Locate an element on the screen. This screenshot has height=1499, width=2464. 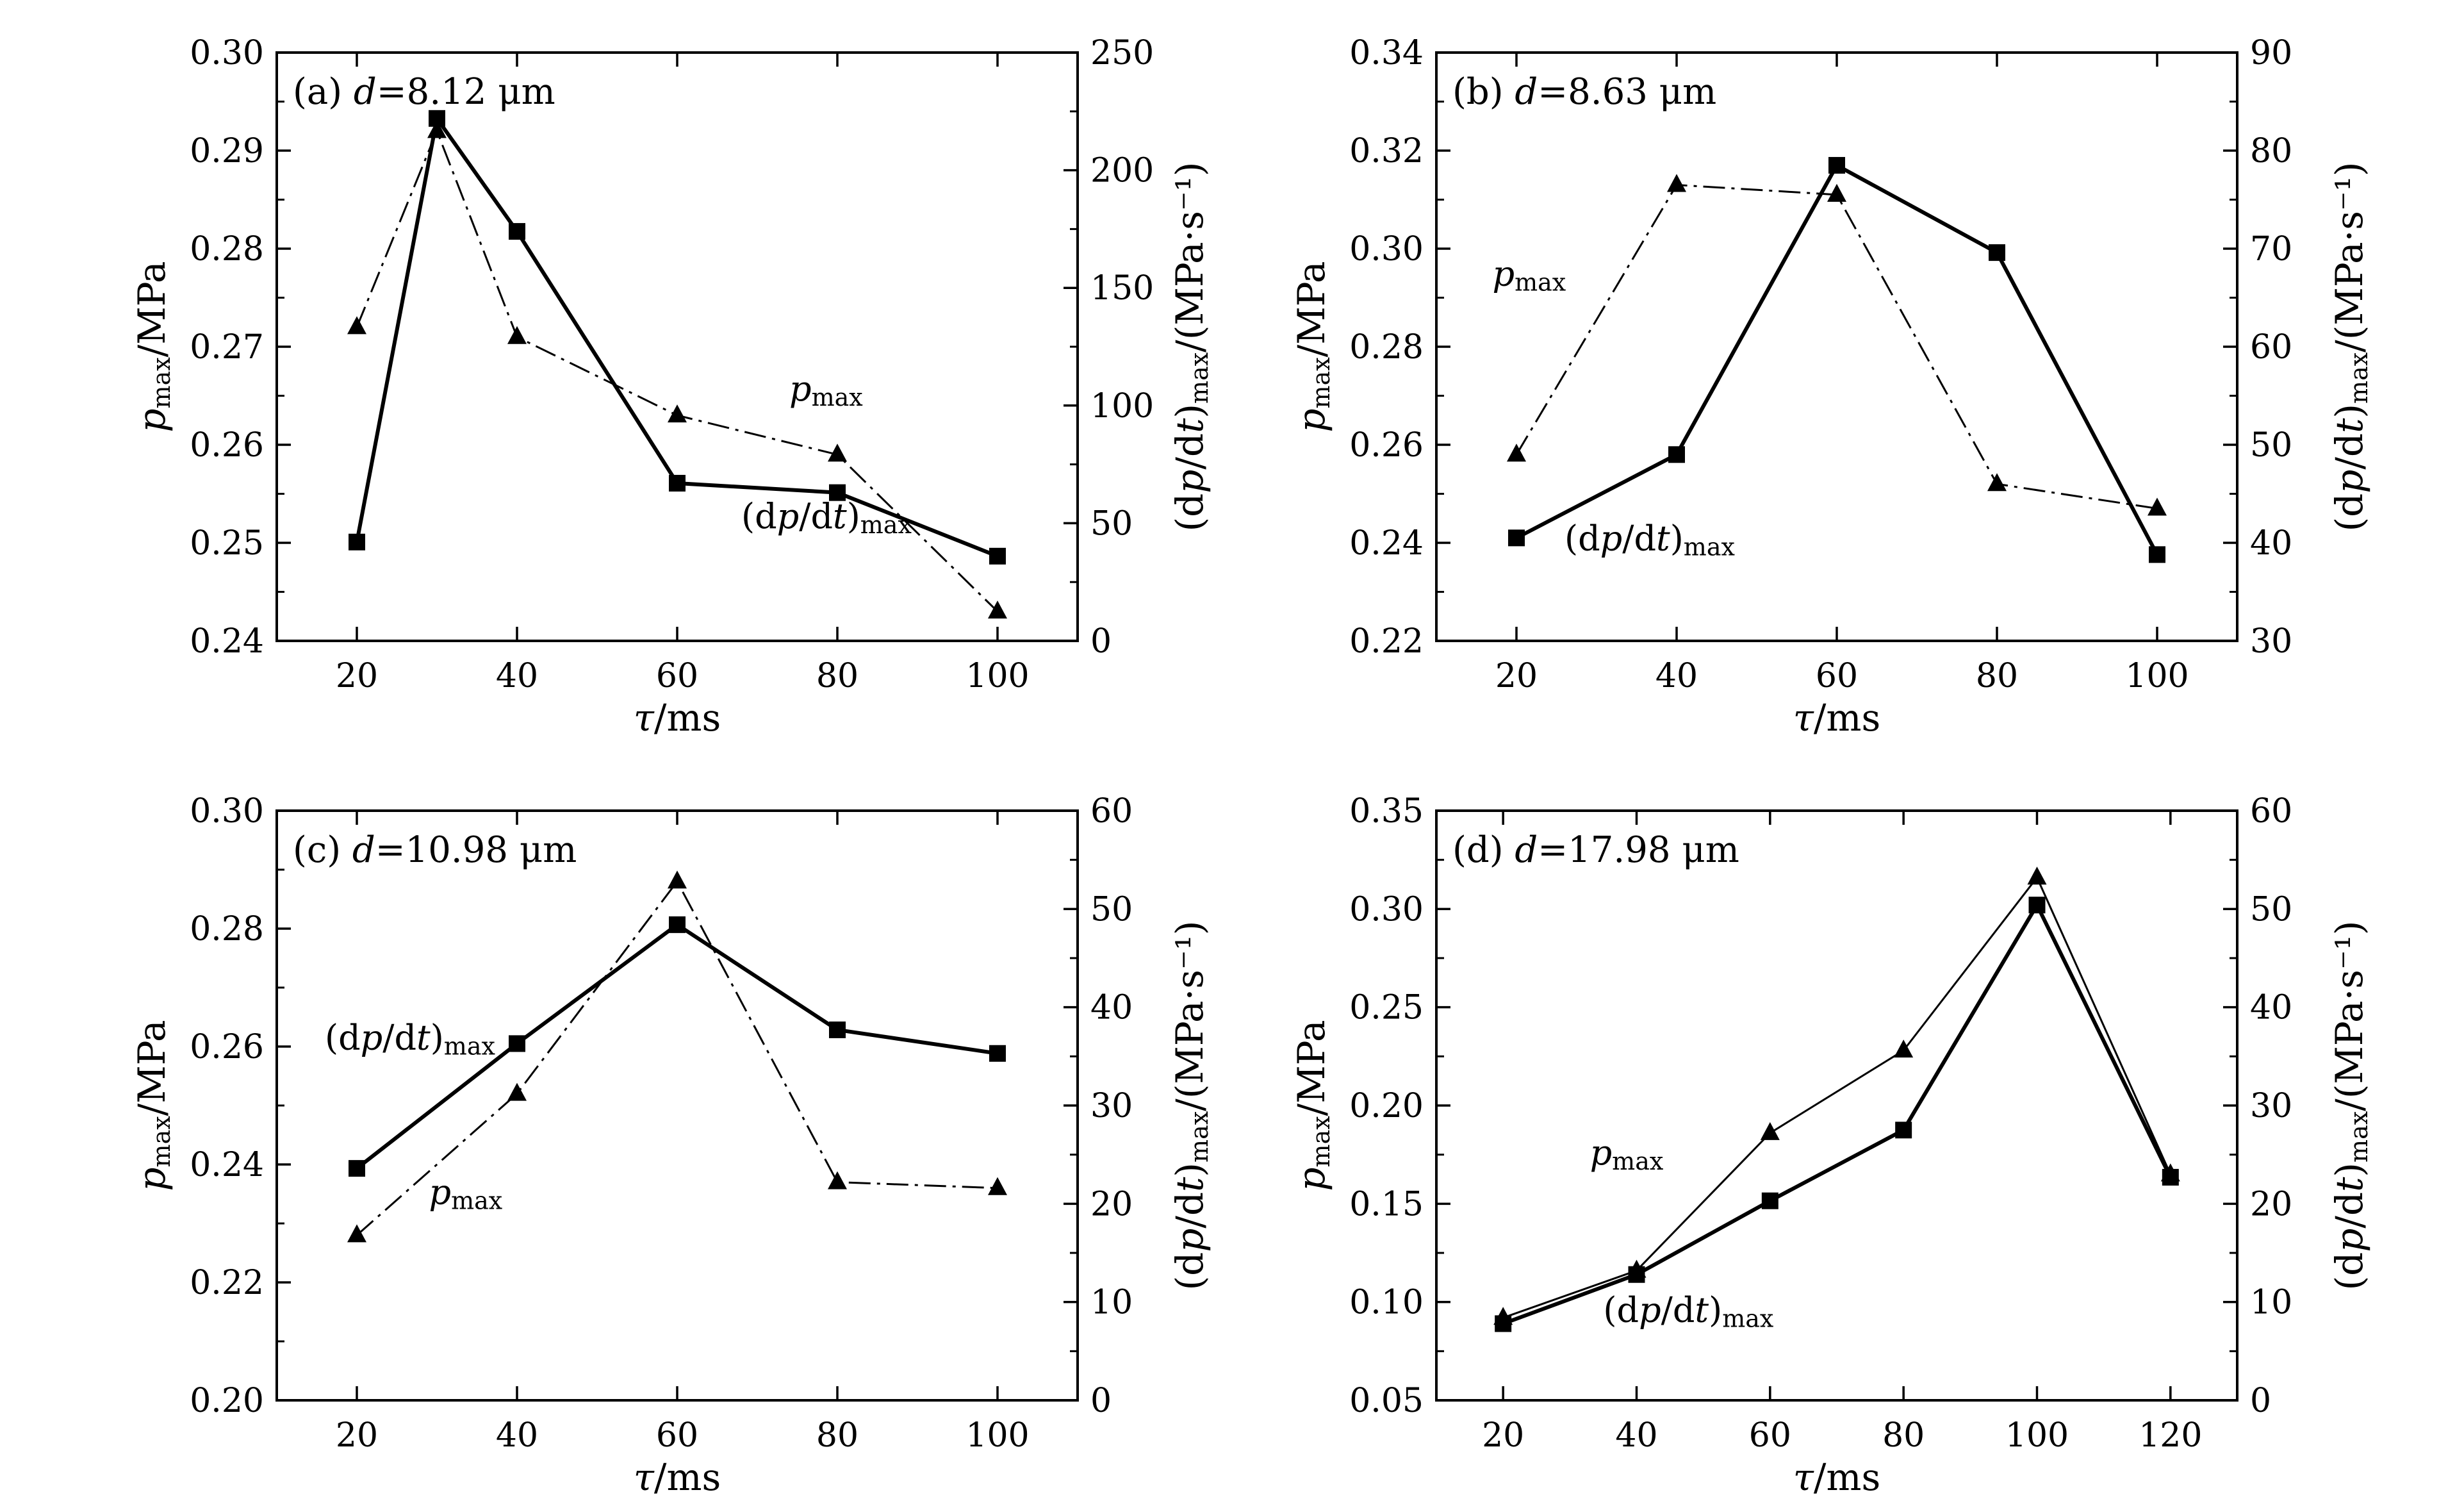
y2-tick-label: 90 is located at coordinates (2271, 53).